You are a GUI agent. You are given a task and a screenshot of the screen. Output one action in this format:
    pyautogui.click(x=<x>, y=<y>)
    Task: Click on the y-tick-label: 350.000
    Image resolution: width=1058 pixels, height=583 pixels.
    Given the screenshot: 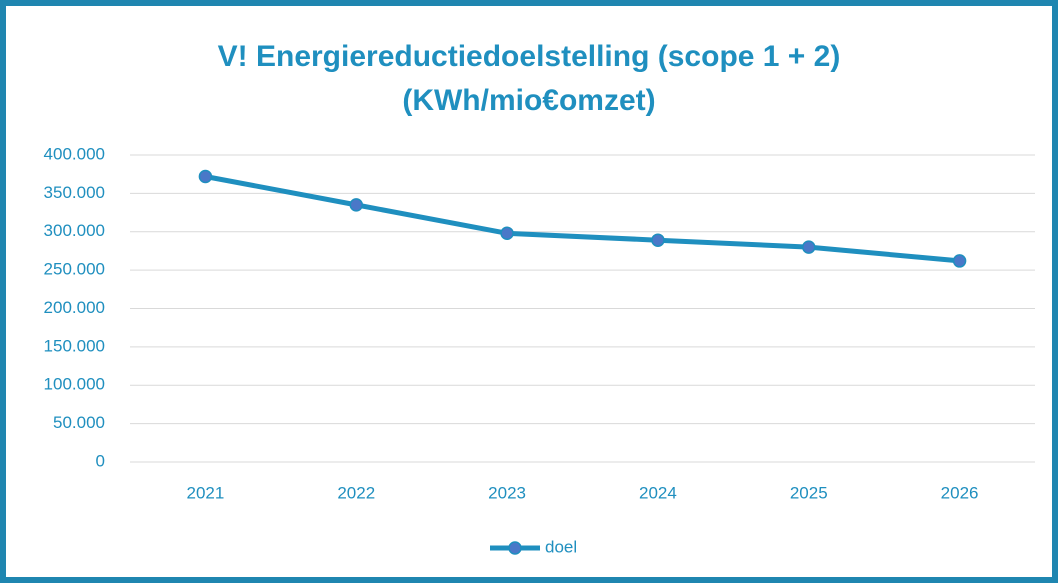 What is the action you would take?
    pyautogui.click(x=74, y=192)
    